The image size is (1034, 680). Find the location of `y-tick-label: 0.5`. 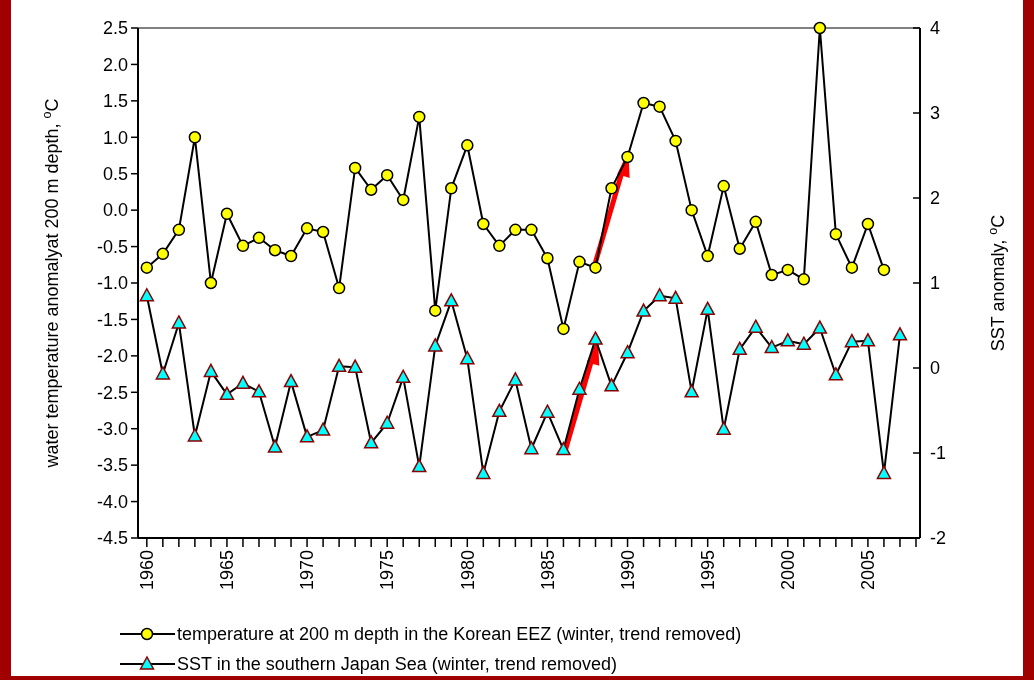

y-tick-label: 0.5 is located at coordinates (115, 174).